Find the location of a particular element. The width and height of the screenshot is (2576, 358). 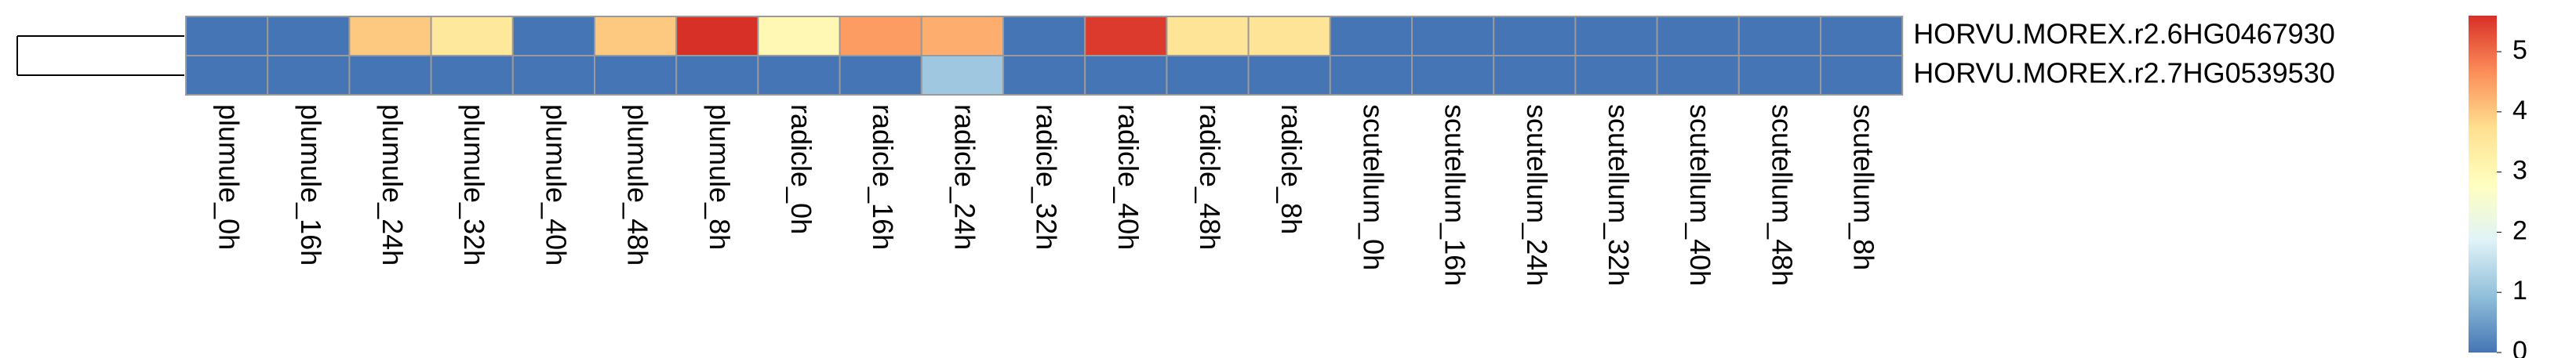

column-label: scutellum_8h is located at coordinates (1864, 187).